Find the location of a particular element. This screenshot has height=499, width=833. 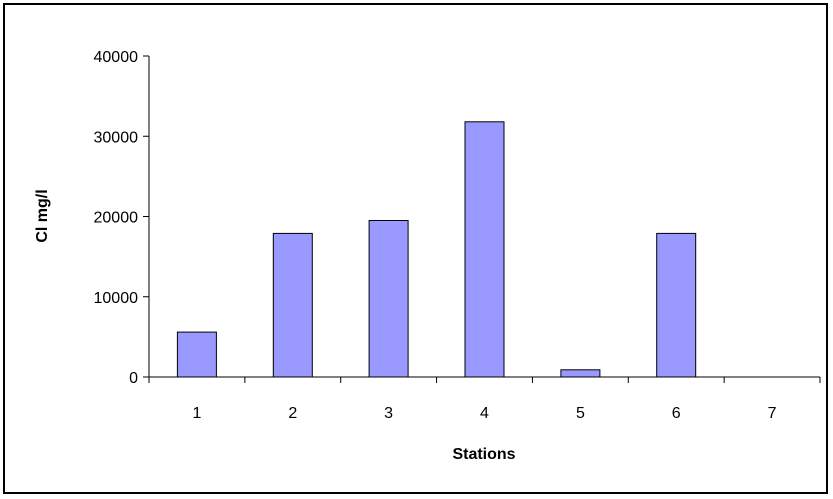

y-tick-label: 0 is located at coordinates (133, 378).